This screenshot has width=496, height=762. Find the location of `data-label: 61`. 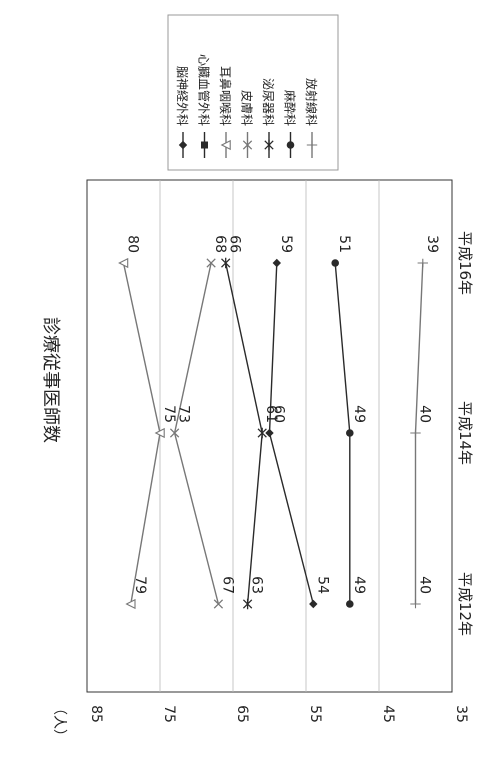

data-label: 61 is located at coordinates (271, 414).